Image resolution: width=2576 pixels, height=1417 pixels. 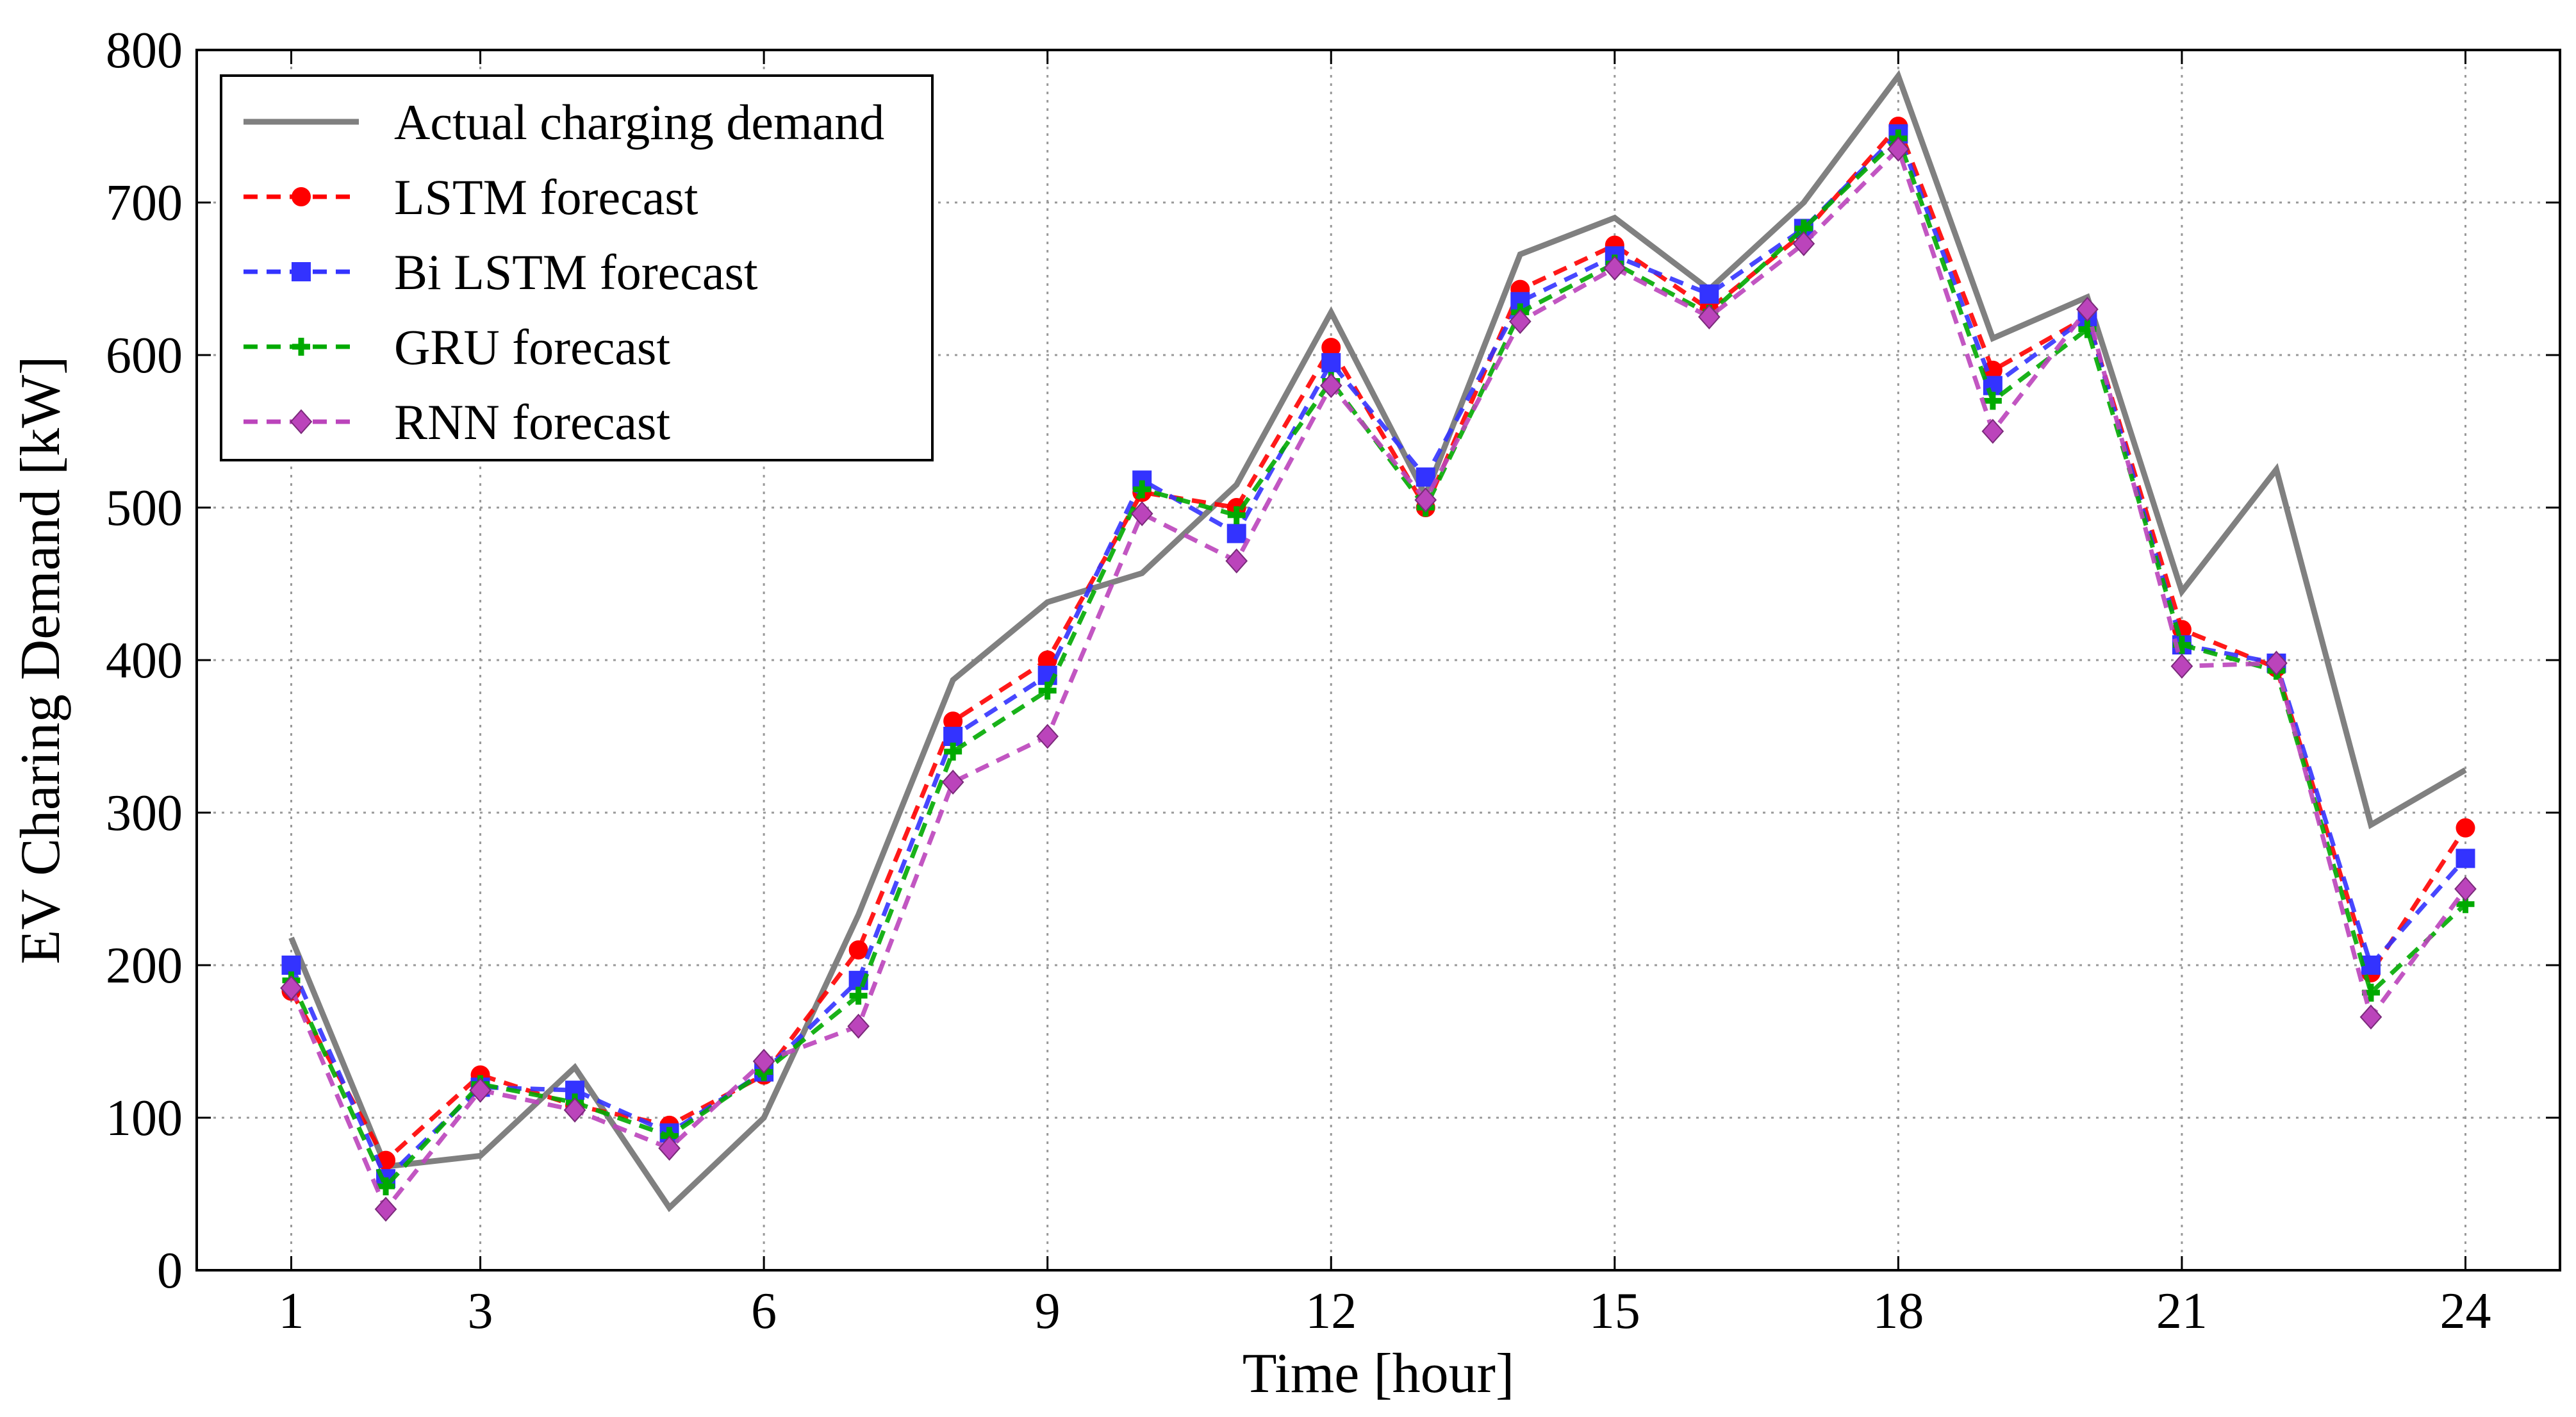 What do you see at coordinates (2465, 1311) in the screenshot?
I see `x-tick-label: 24` at bounding box center [2465, 1311].